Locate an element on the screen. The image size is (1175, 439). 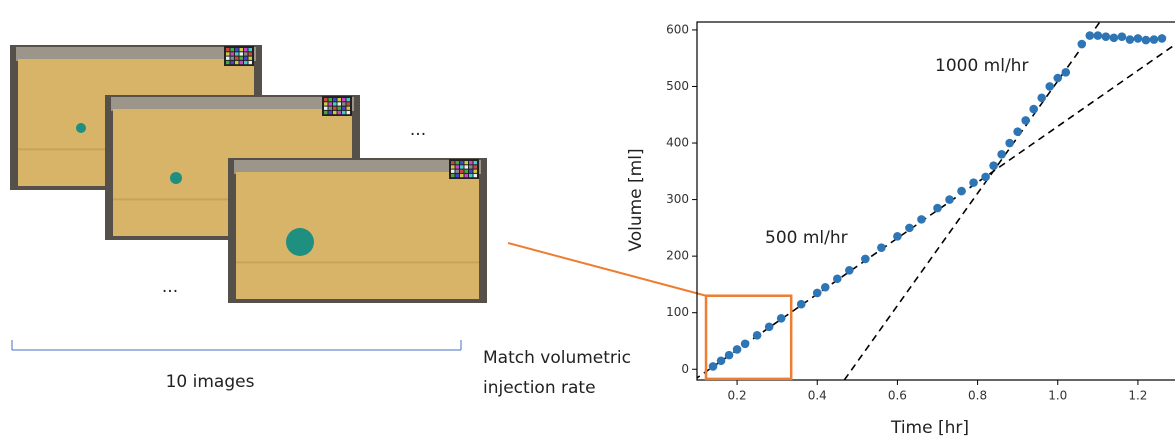
y-tick-label: 500 is located at coordinates (677, 86).